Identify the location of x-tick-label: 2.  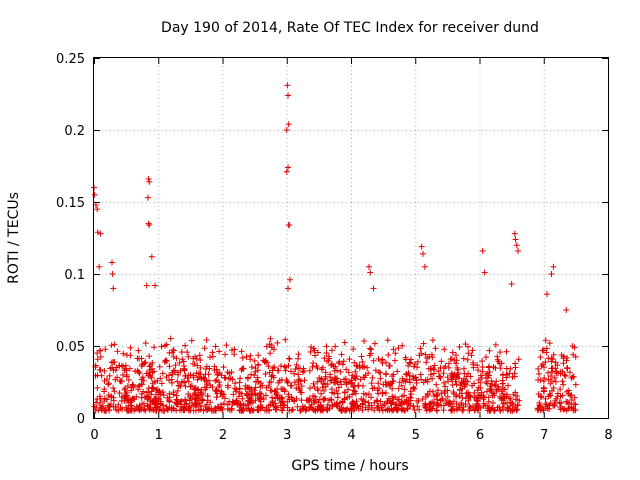
(223, 435).